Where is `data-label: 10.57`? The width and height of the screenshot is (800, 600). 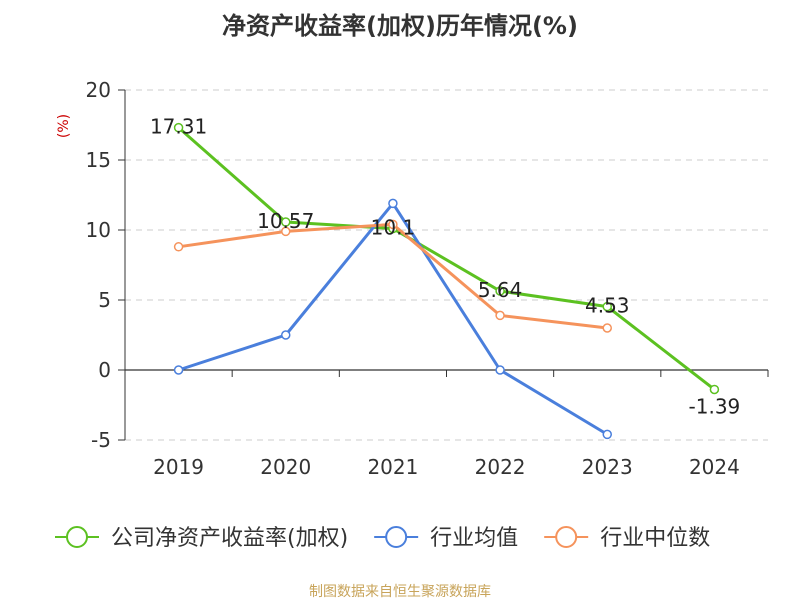
data-label: 10.57 is located at coordinates (285, 221).